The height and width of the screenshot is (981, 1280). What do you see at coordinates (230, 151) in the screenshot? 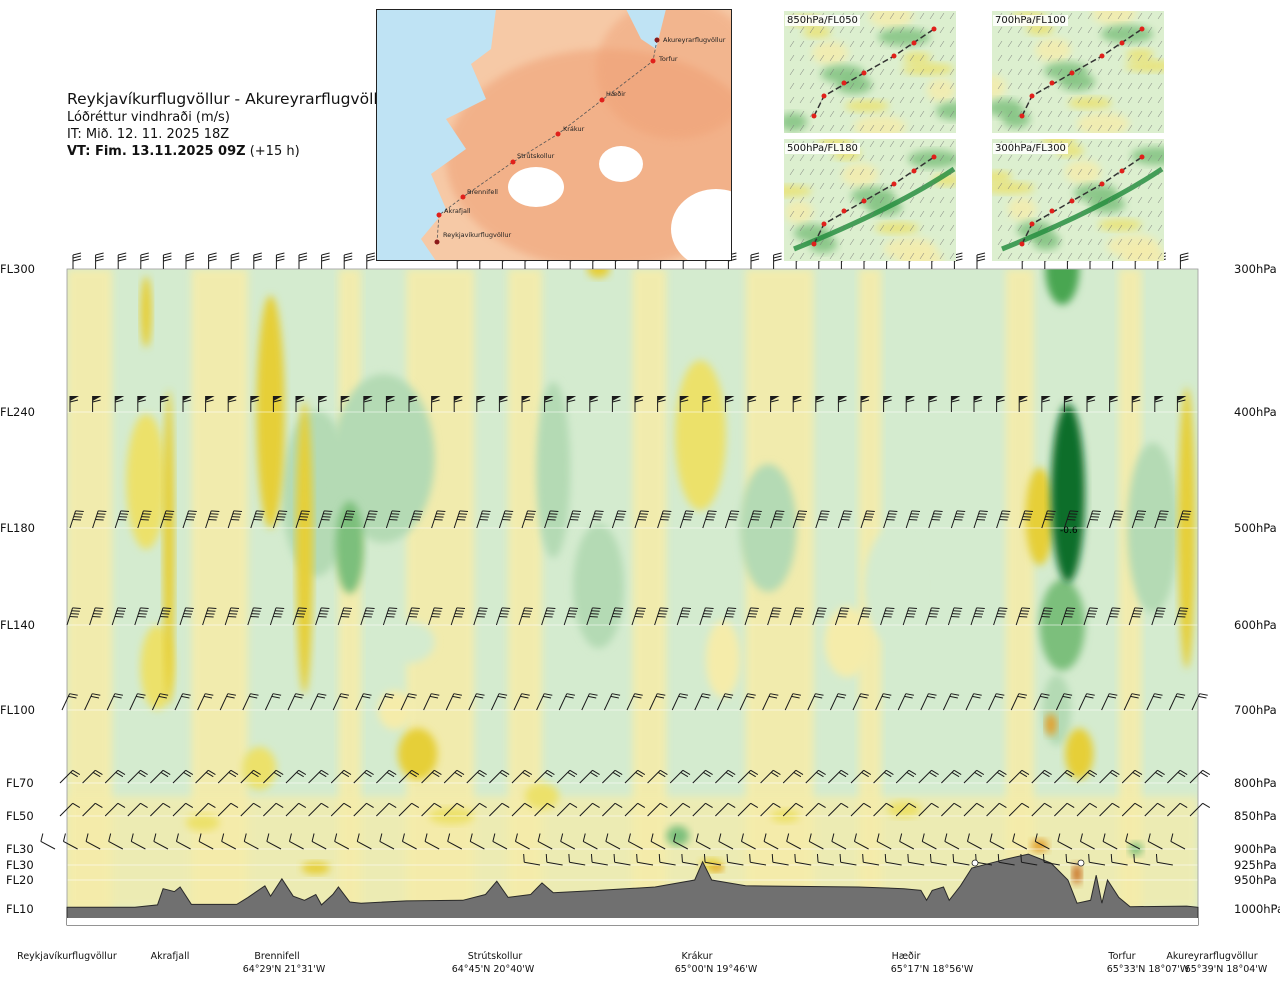
I see `valid-time: VT: Fim. 13.11.2025 09Z (+15 h)` at bounding box center [230, 151].